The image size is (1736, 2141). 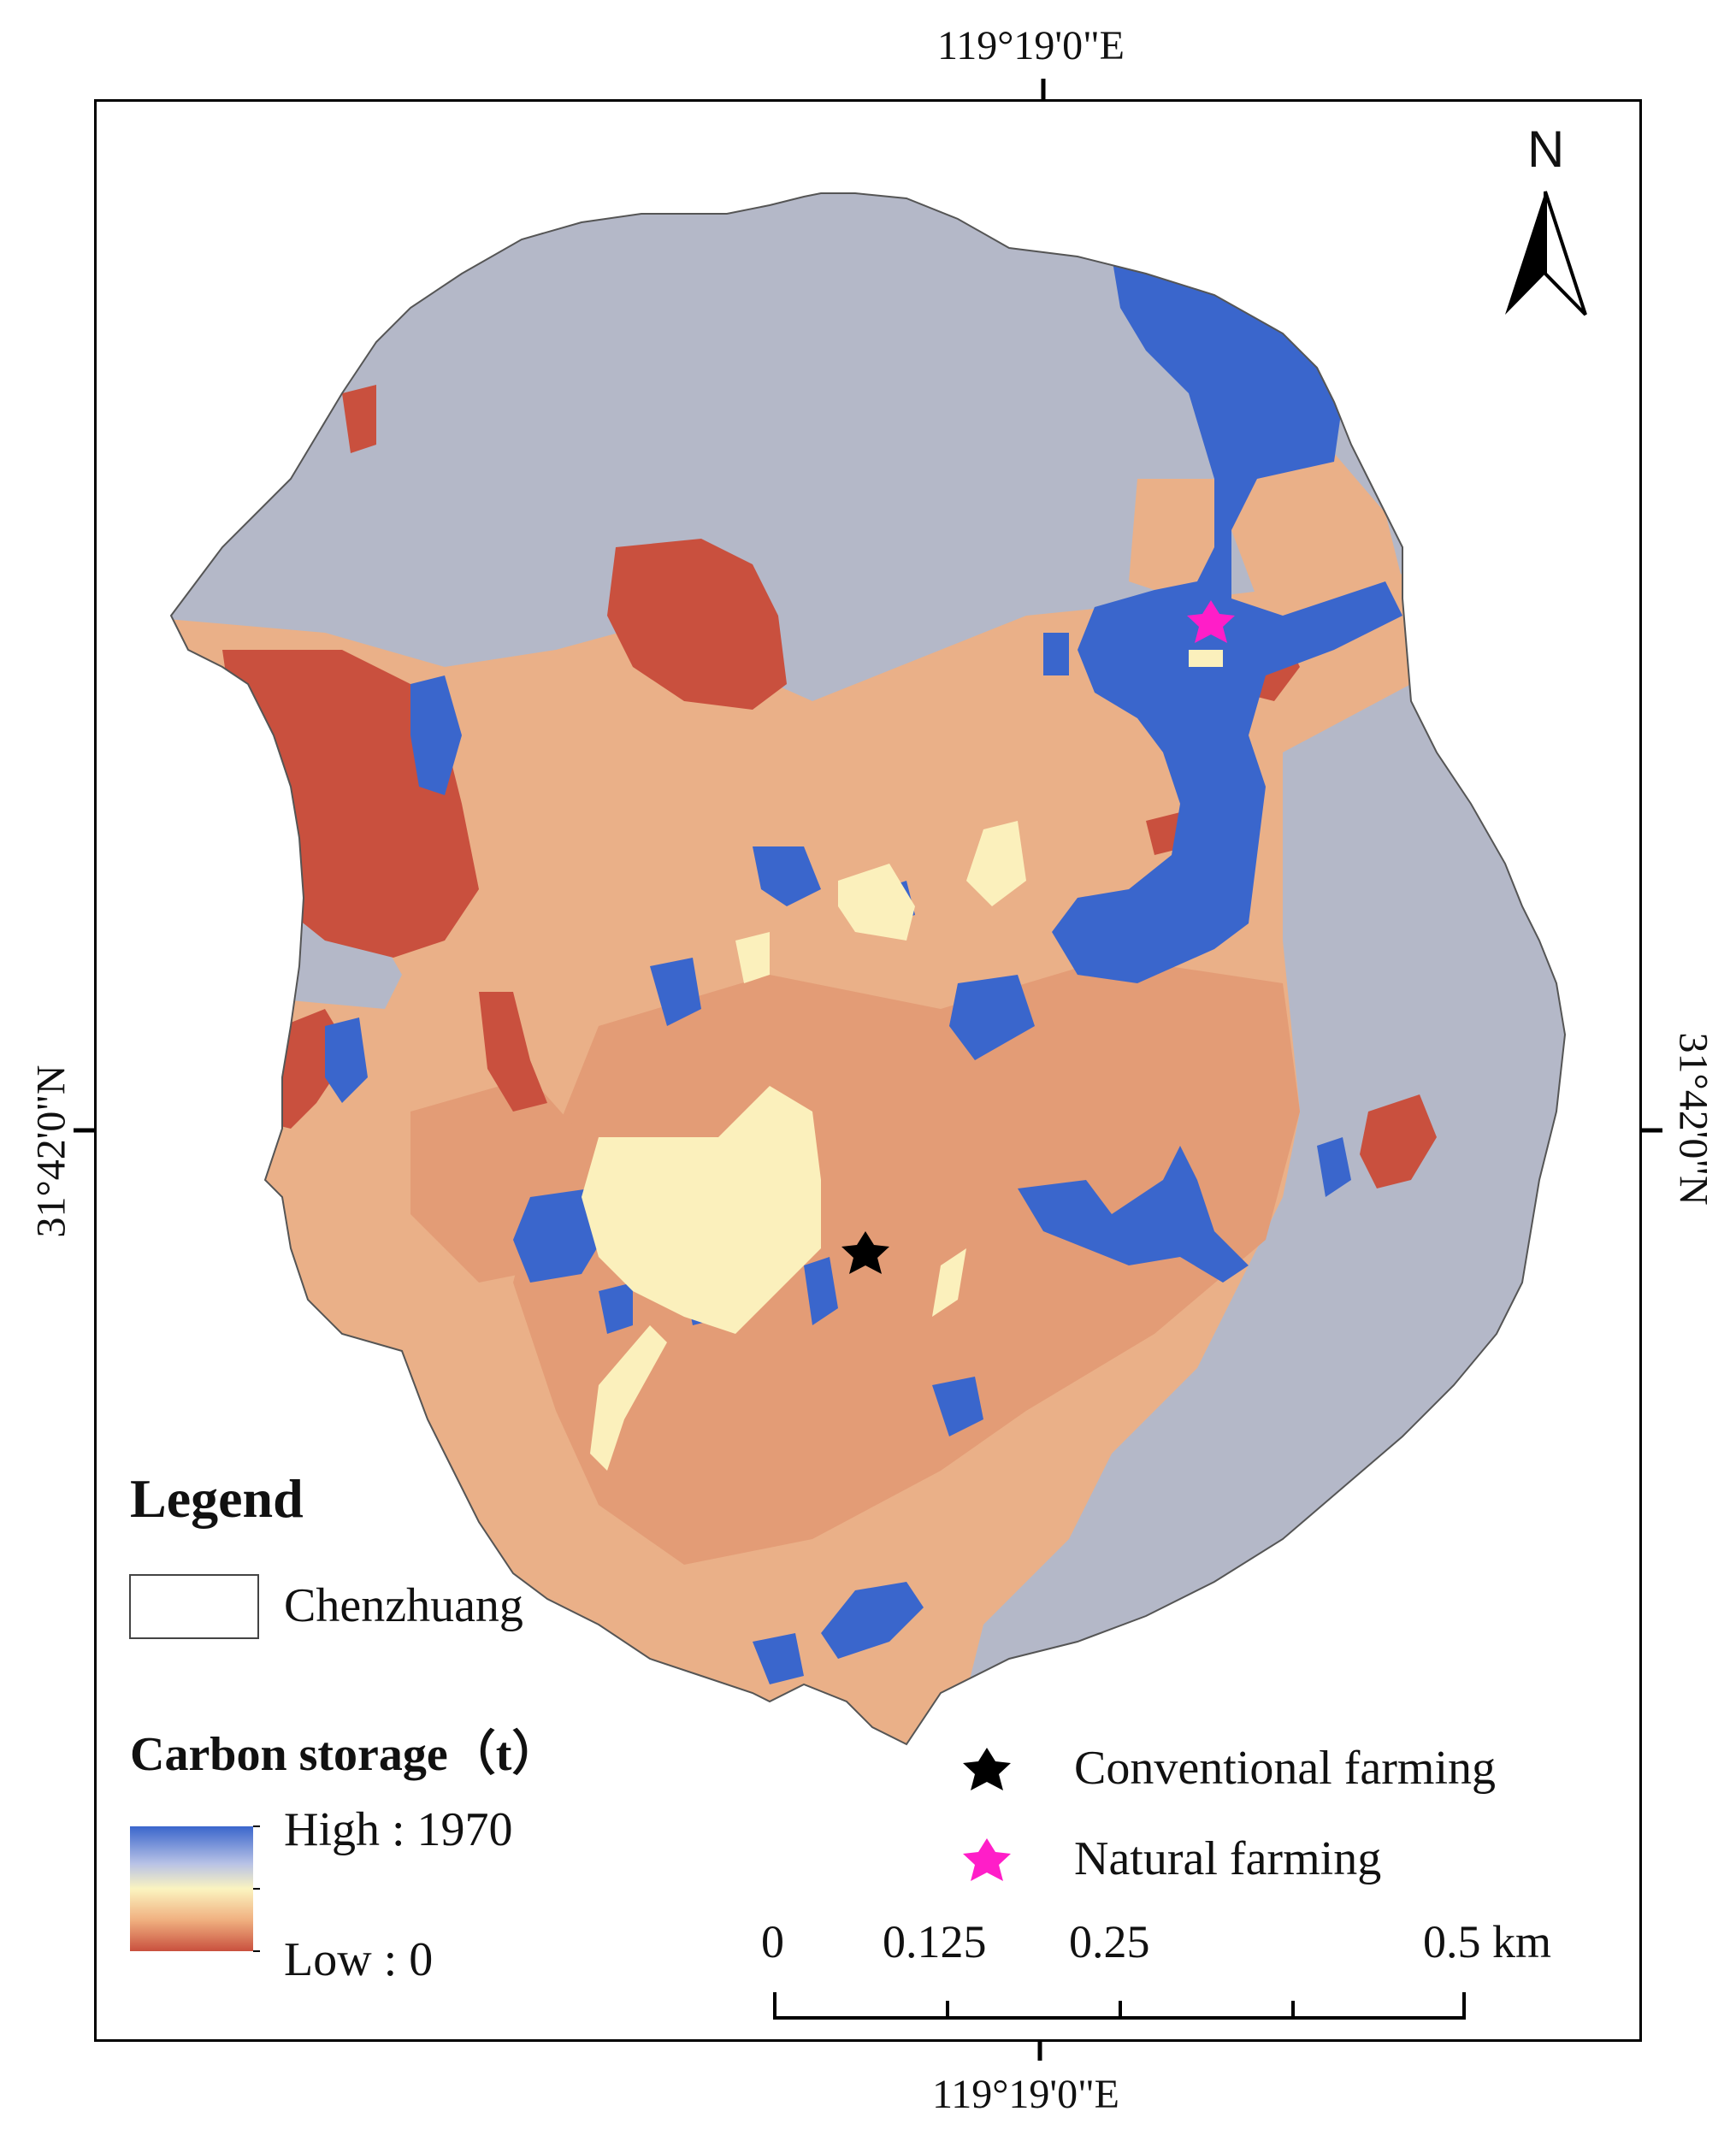 What do you see at coordinates (987, 1769) in the screenshot?
I see `conventional-legend-star` at bounding box center [987, 1769].